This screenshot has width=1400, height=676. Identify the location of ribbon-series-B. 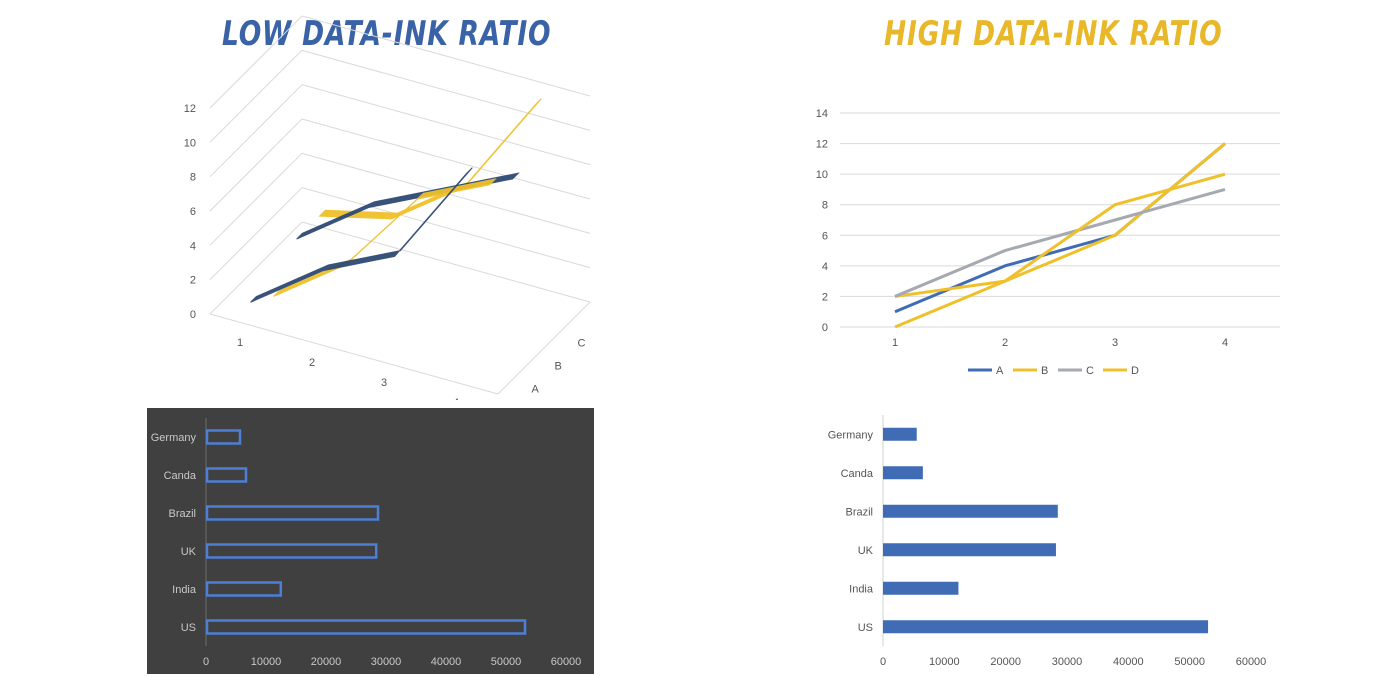
(385, 237).